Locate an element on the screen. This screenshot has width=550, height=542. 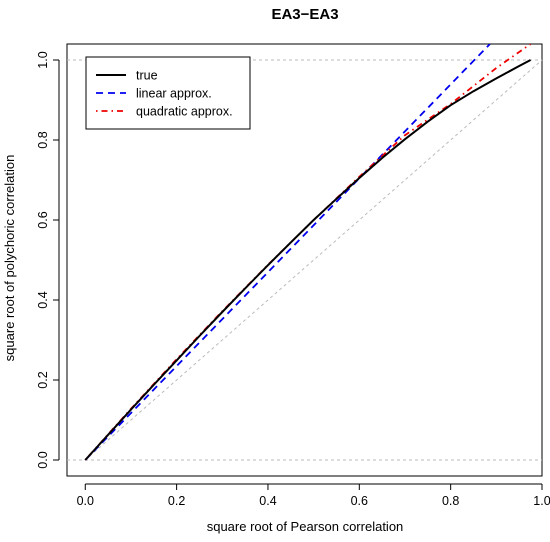
chart-title: EA3−EA3 is located at coordinates (304, 14).